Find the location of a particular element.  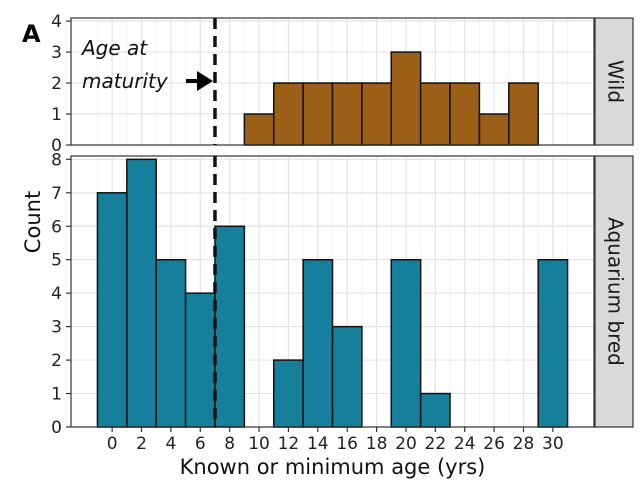

annotation-line-2: maturity is located at coordinates (125, 81).